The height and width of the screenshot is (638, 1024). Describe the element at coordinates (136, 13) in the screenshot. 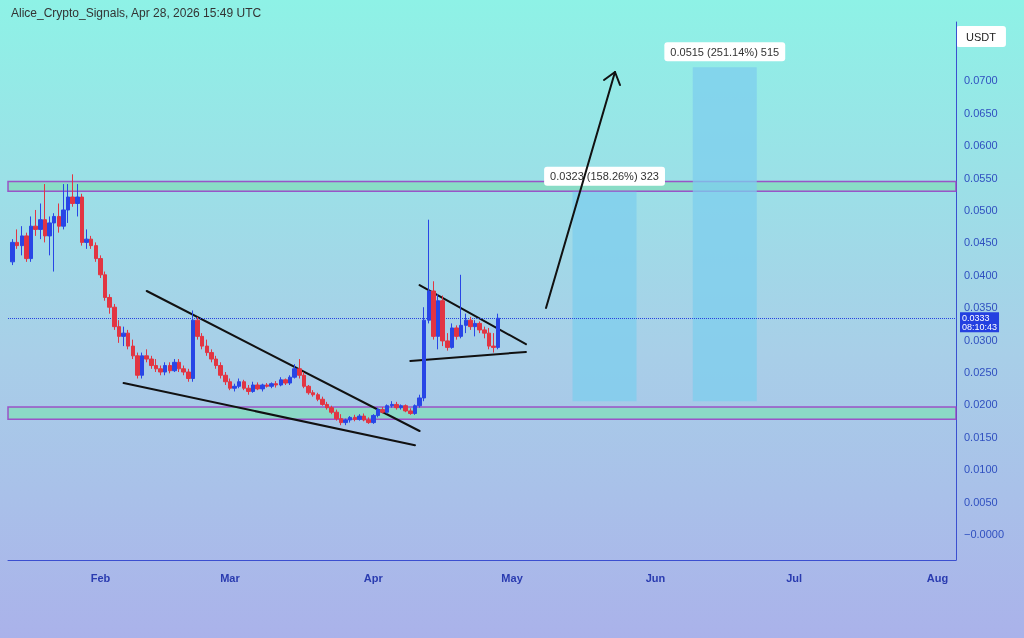

I see `chart-title: Alice_Crypto_Signals, Apr 28, 2026 15:49 UTC` at that location.